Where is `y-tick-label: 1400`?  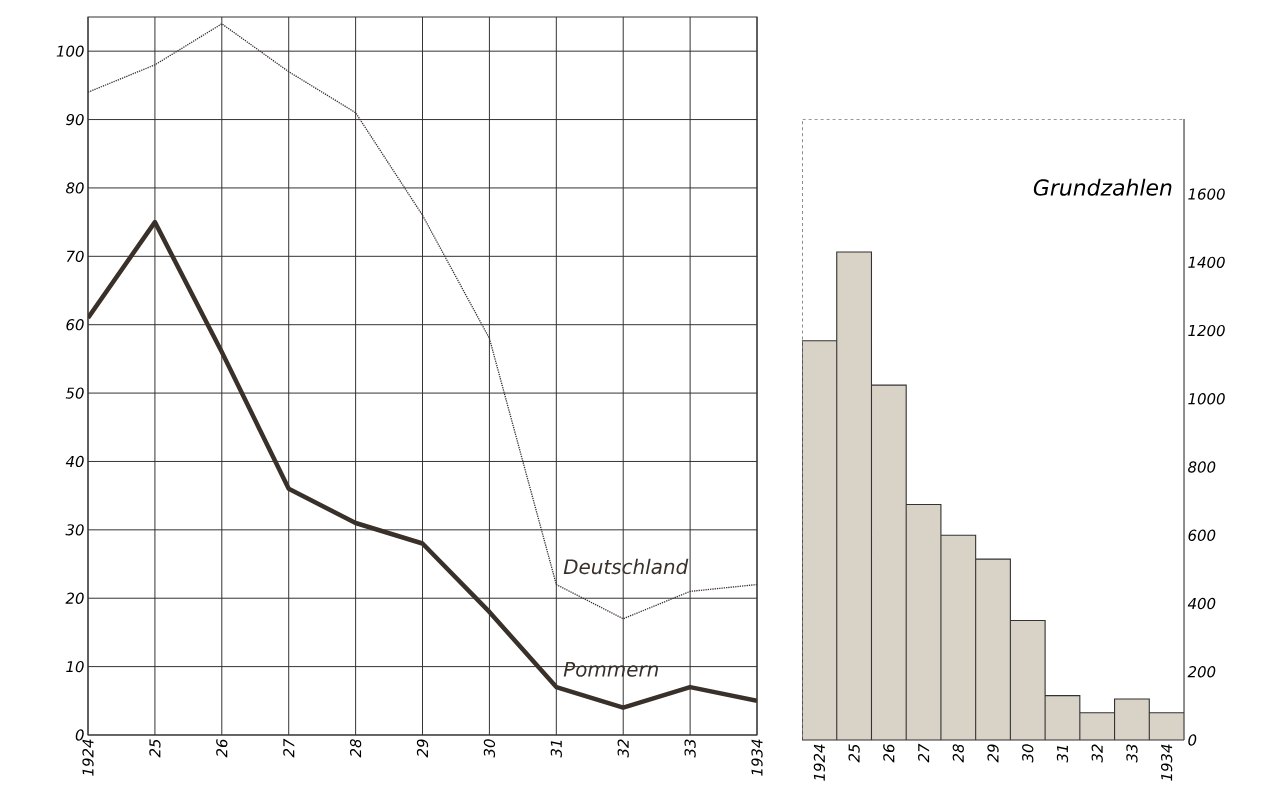 y-tick-label: 1400 is located at coordinates (1206, 262).